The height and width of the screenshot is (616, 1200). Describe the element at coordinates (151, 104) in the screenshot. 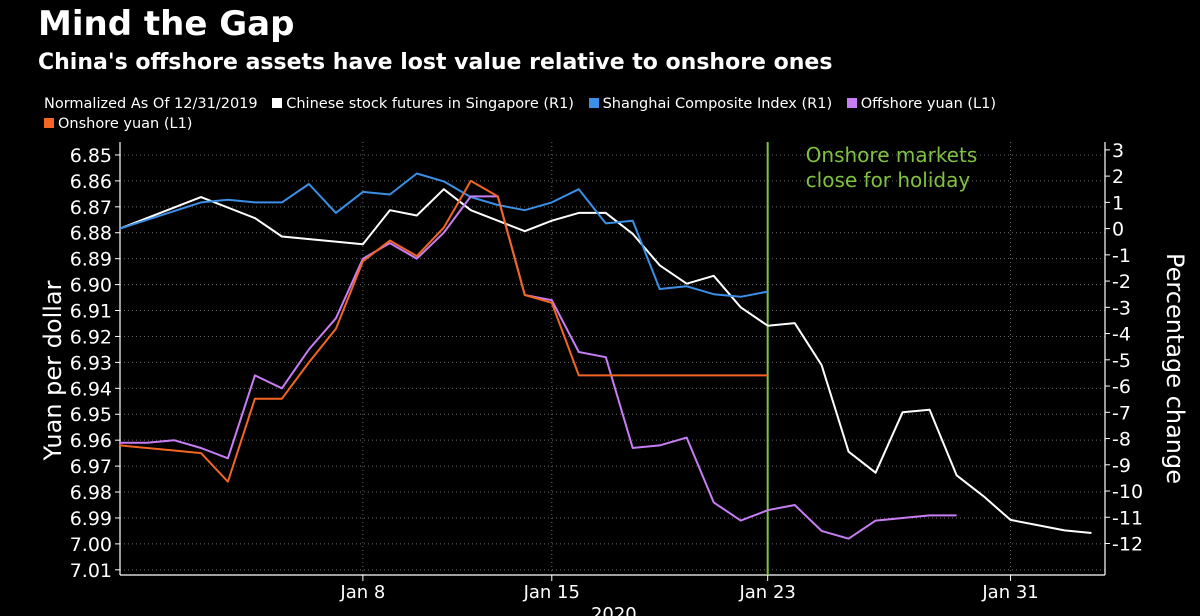

I see `legend-note: Normalized As Of 12/31/2019` at that location.